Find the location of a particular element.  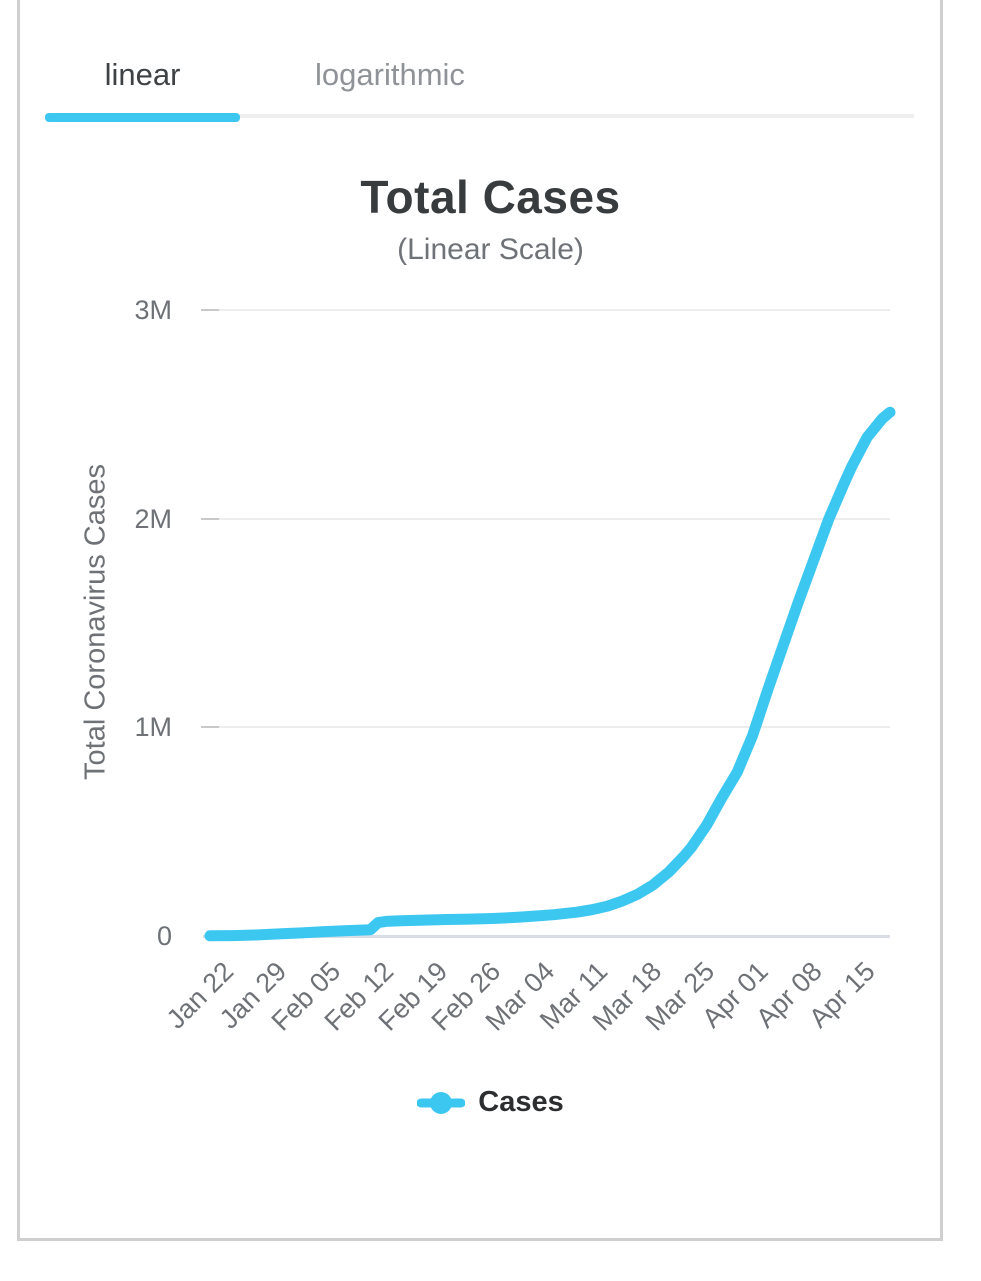

y-tick-label: 0 is located at coordinates (164, 936).